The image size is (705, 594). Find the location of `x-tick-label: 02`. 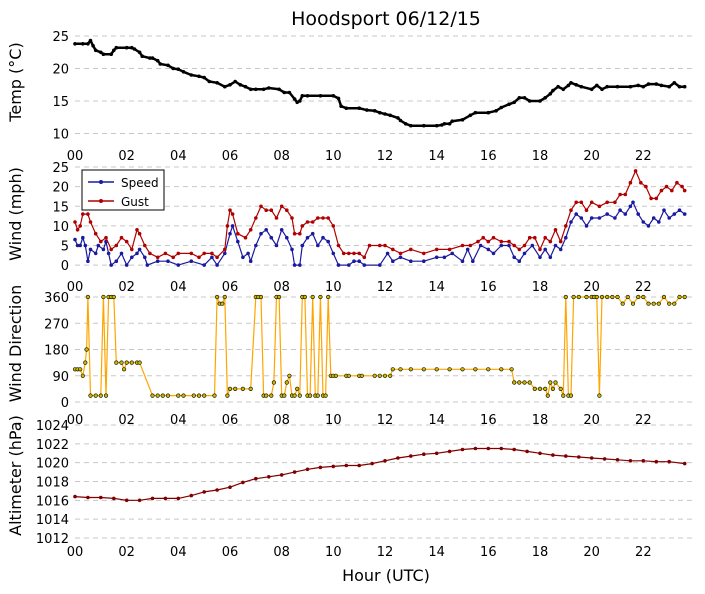

x-tick-label: 02 is located at coordinates (126, 552).